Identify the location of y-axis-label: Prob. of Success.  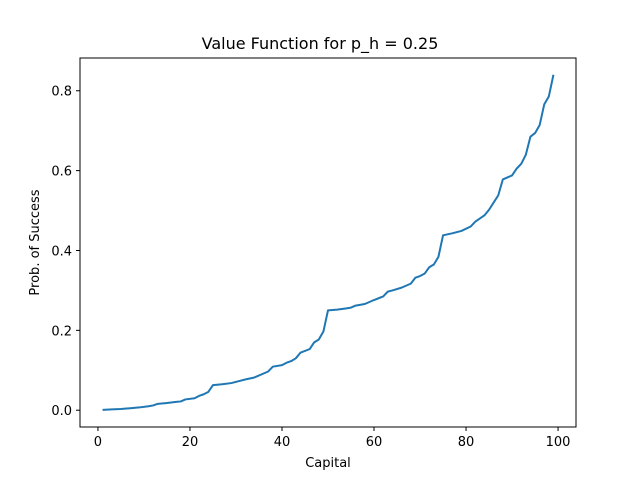
(35, 242).